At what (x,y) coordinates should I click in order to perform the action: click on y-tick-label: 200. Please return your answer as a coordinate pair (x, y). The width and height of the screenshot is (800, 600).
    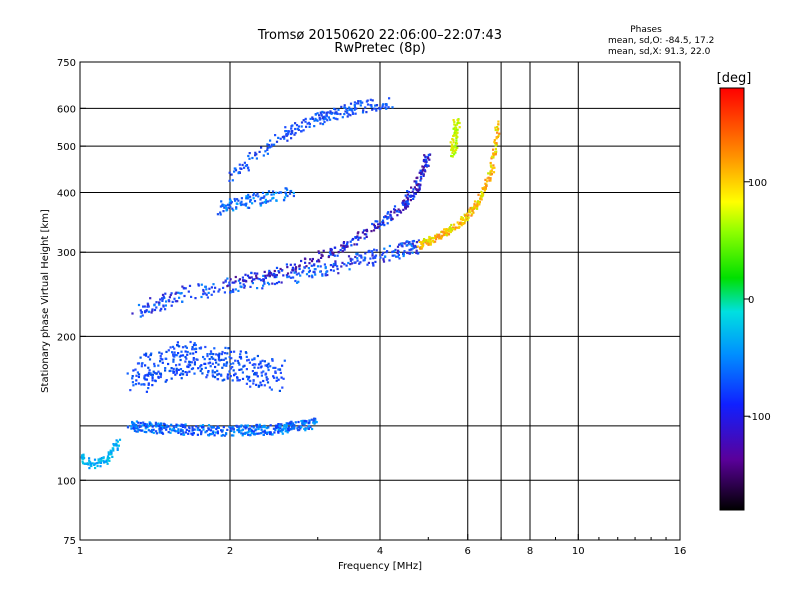
    Looking at the image, I should click on (66, 337).